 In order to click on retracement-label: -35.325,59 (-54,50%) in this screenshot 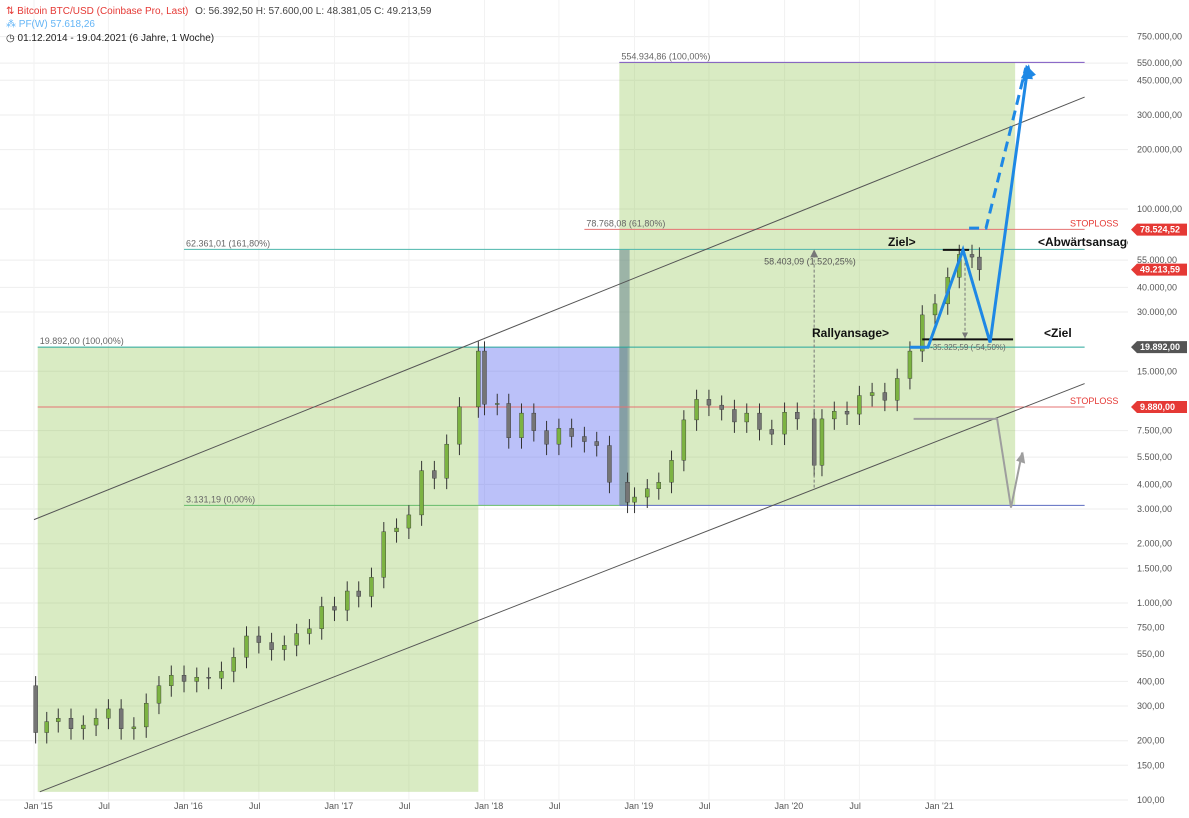, I will do `click(968, 347)`.